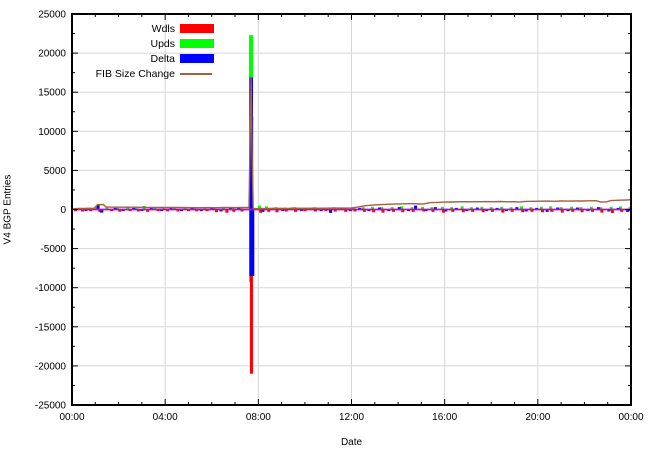 The height and width of the screenshot is (460, 648). What do you see at coordinates (52, 54) in the screenshot?
I see `y-tick-label: 20000` at bounding box center [52, 54].